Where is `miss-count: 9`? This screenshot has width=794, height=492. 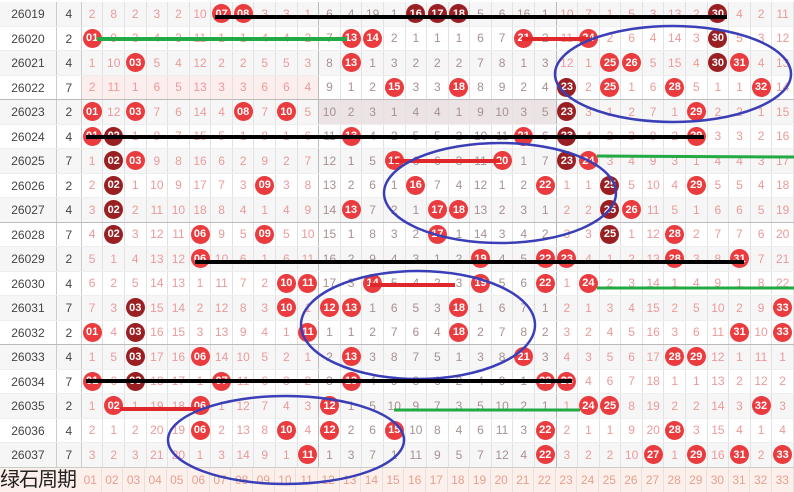
miss-count: 9 is located at coordinates (761, 307).